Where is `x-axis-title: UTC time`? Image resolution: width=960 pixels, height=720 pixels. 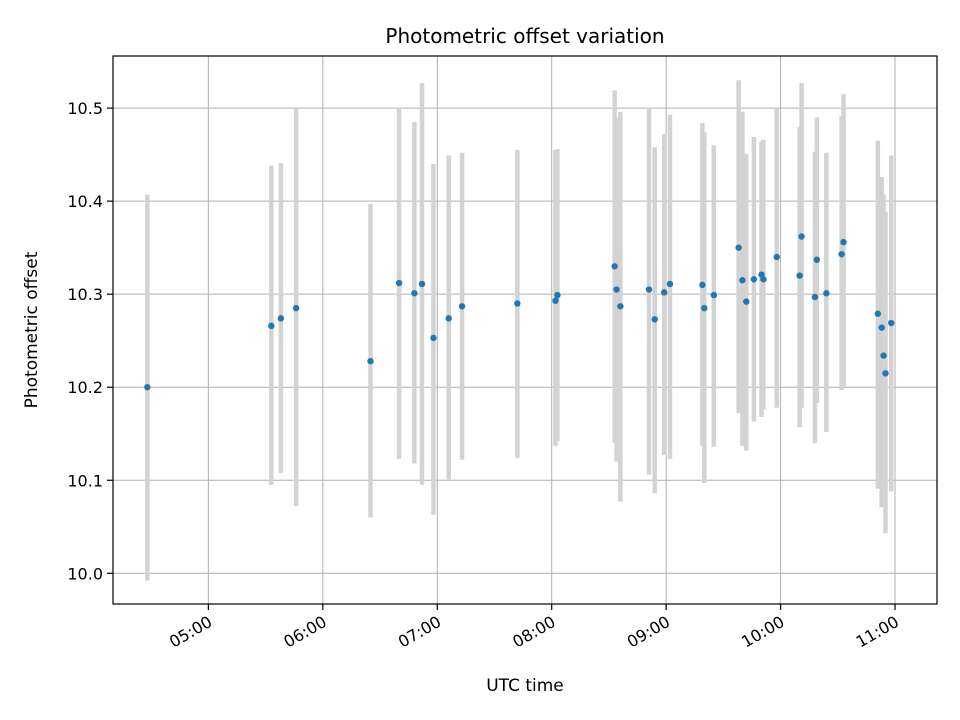
x-axis-title: UTC time is located at coordinates (525, 686).